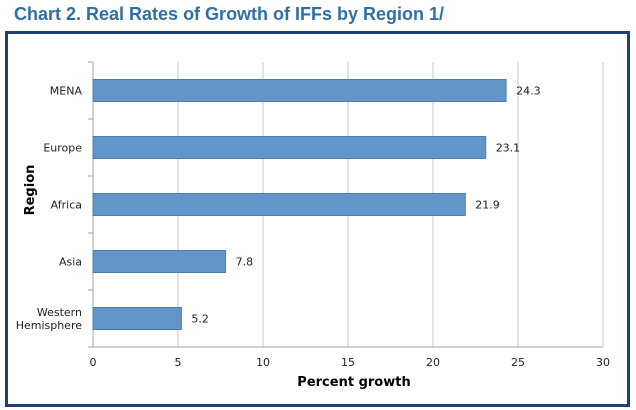 This screenshot has height=410, width=636. I want to click on x-tick-label: 15, so click(348, 362).